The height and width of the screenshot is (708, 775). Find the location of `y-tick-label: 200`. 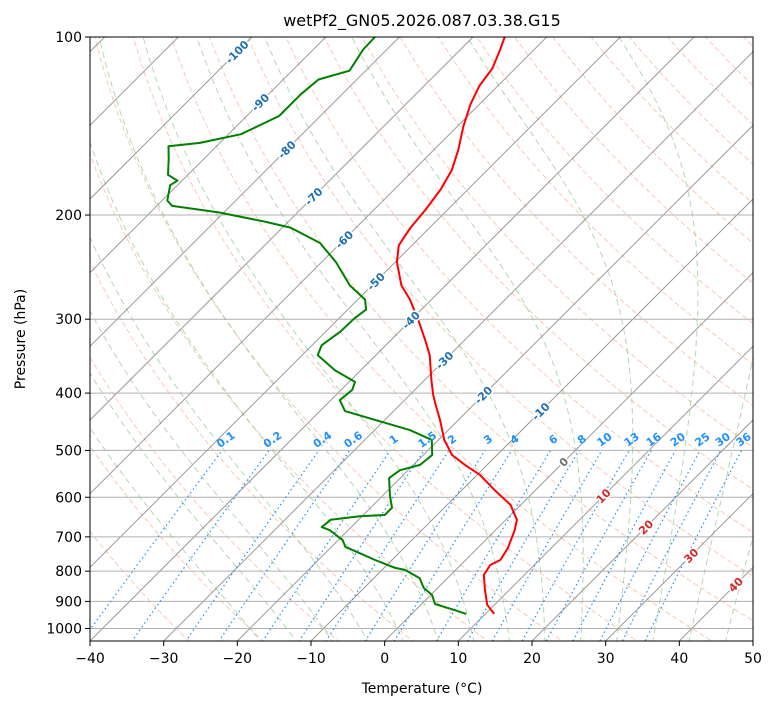

y-tick-label: 200 is located at coordinates (68, 216).